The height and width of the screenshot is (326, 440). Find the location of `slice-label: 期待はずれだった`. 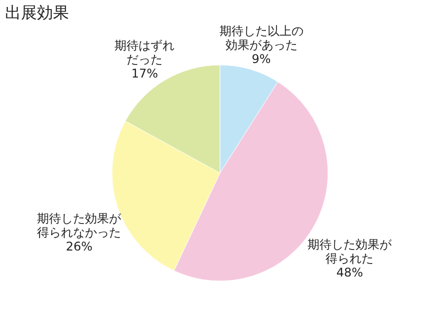

slice-label: 期待はずれだった is located at coordinates (144, 52).